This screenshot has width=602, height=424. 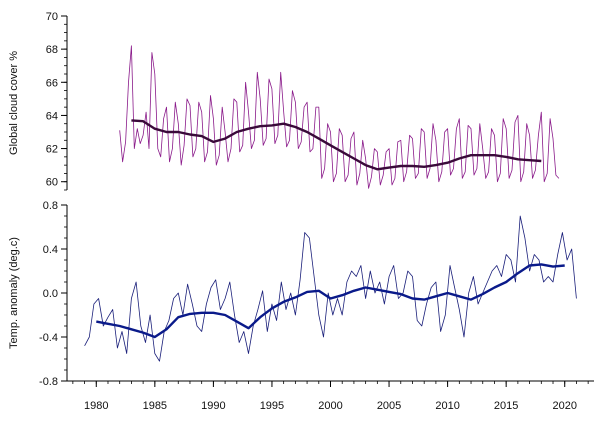 What do you see at coordinates (52, 50) in the screenshot?
I see `y-tick-label: 68` at bounding box center [52, 50].